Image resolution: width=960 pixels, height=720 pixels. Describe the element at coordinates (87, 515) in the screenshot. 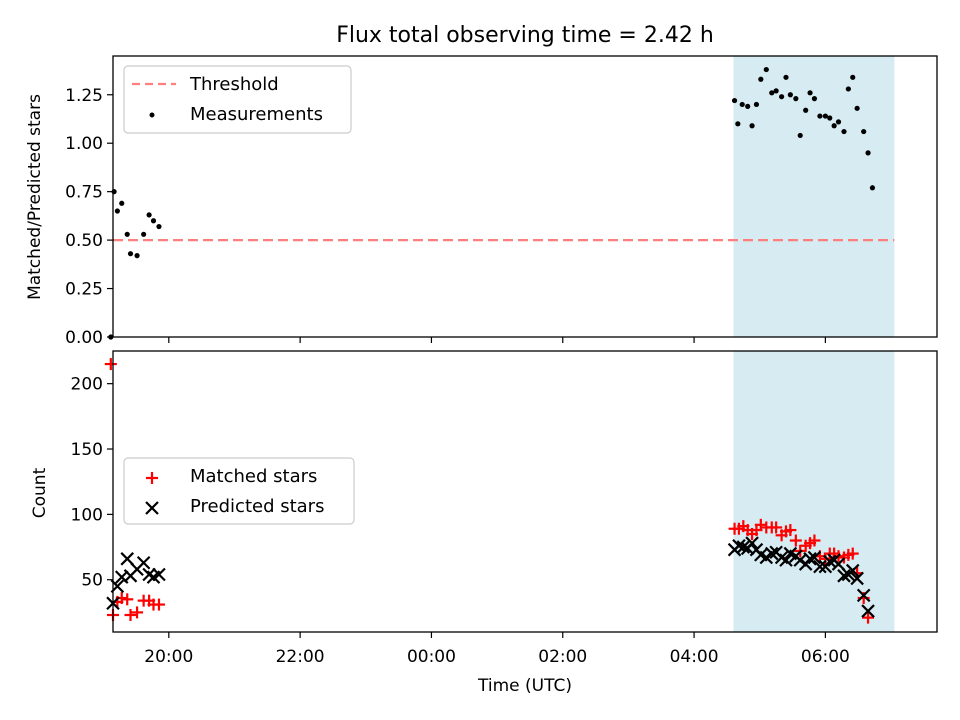

I see `y-tick-label: 100` at that location.